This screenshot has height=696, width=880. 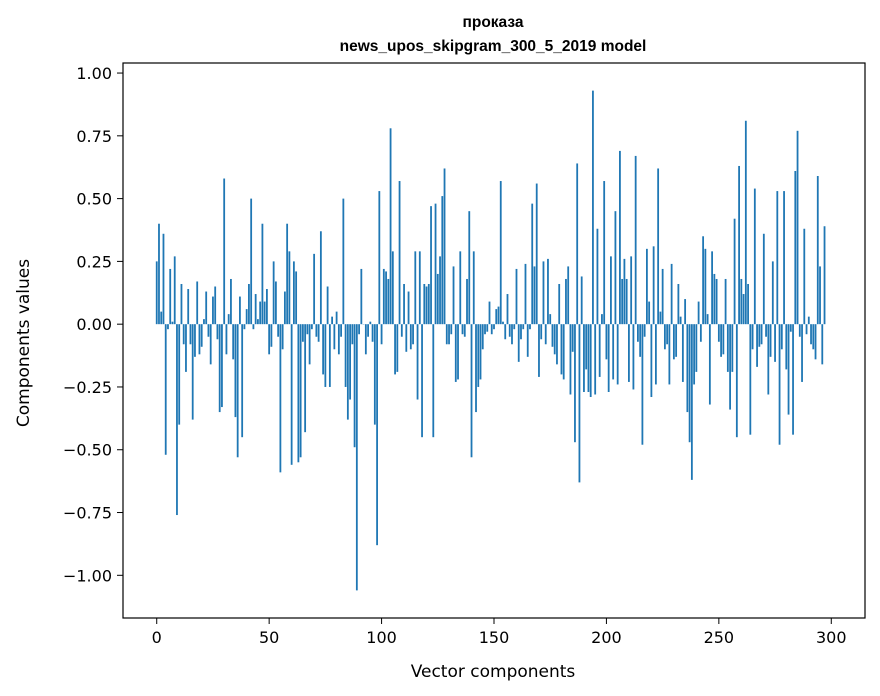 I want to click on x-axis-ticks: 0 50 100 150 200 250 300, so click(x=499, y=632).